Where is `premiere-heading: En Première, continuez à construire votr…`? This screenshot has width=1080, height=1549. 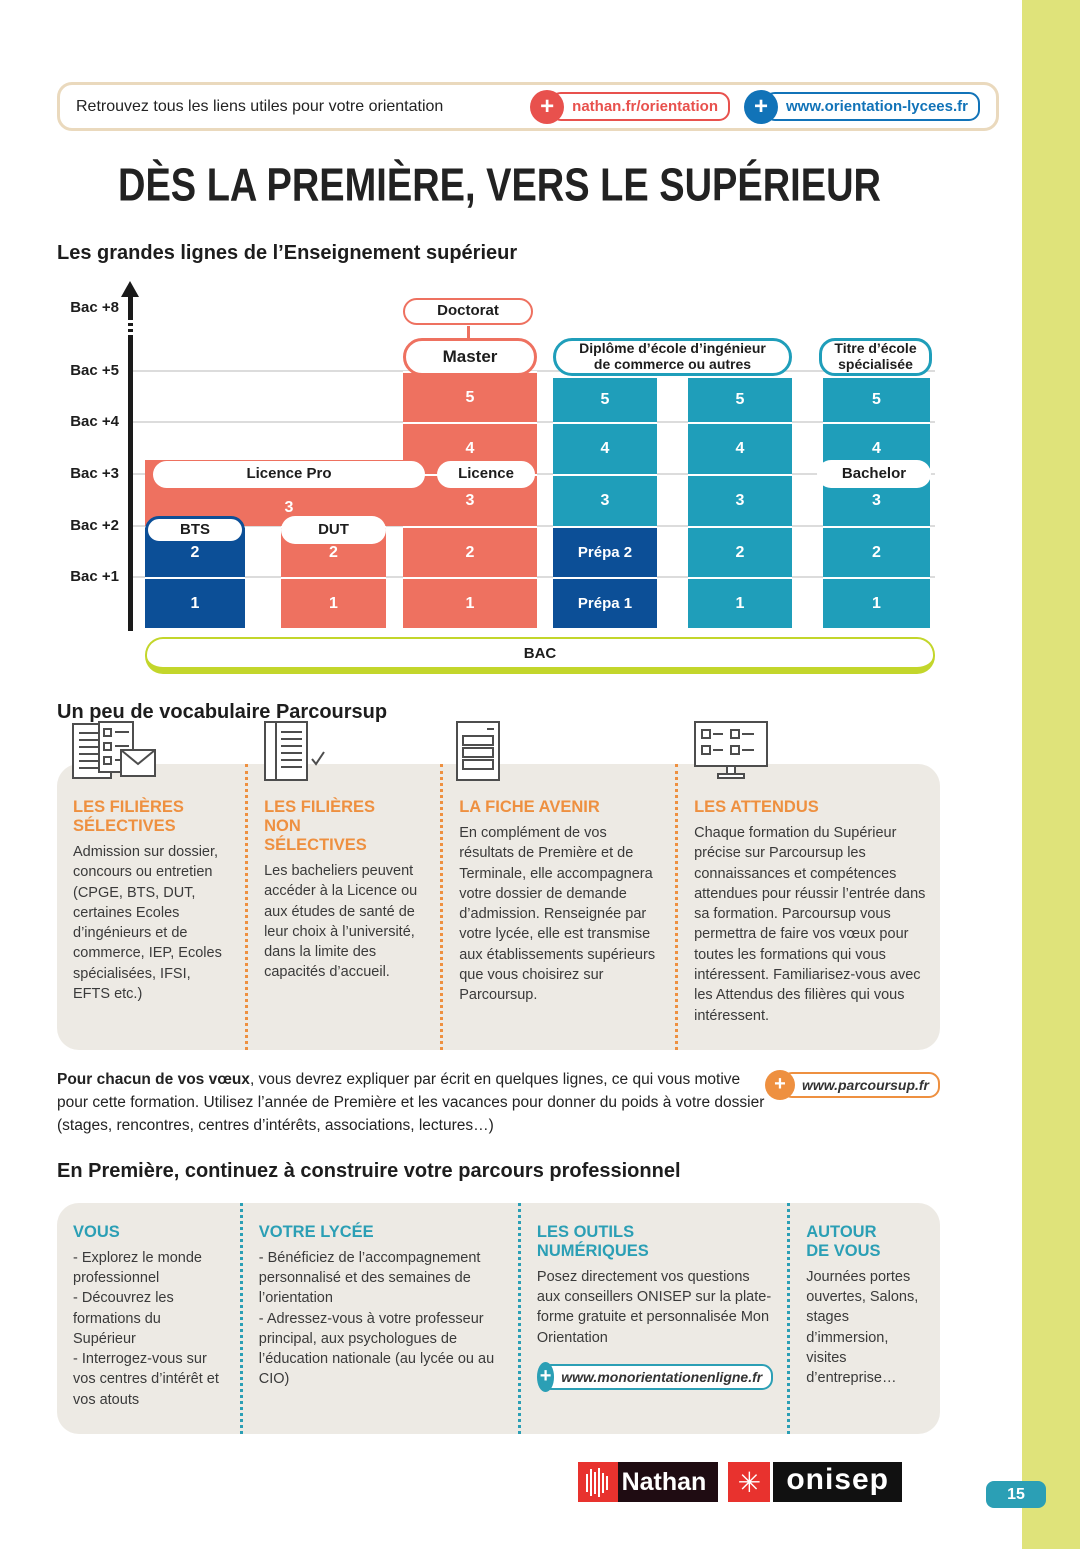
premiere-heading: En Première, continuez à construire votr… is located at coordinates (369, 1170).